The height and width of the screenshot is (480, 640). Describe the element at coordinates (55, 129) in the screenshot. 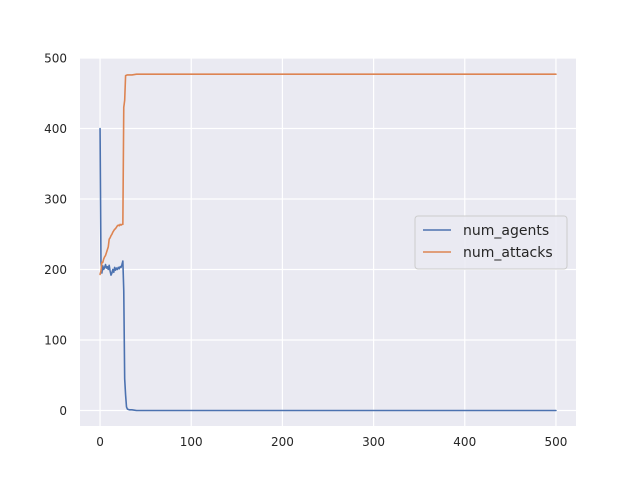

I see `y-tick-label: 400` at that location.